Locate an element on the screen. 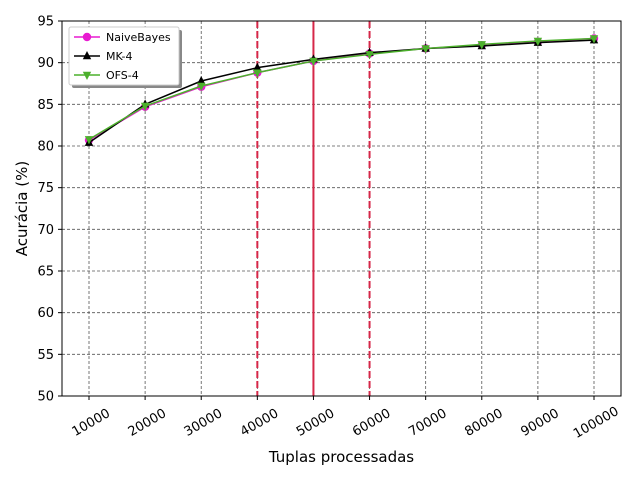 The width and height of the screenshot is (640, 480). legend-label: OFS-4 is located at coordinates (122, 75).